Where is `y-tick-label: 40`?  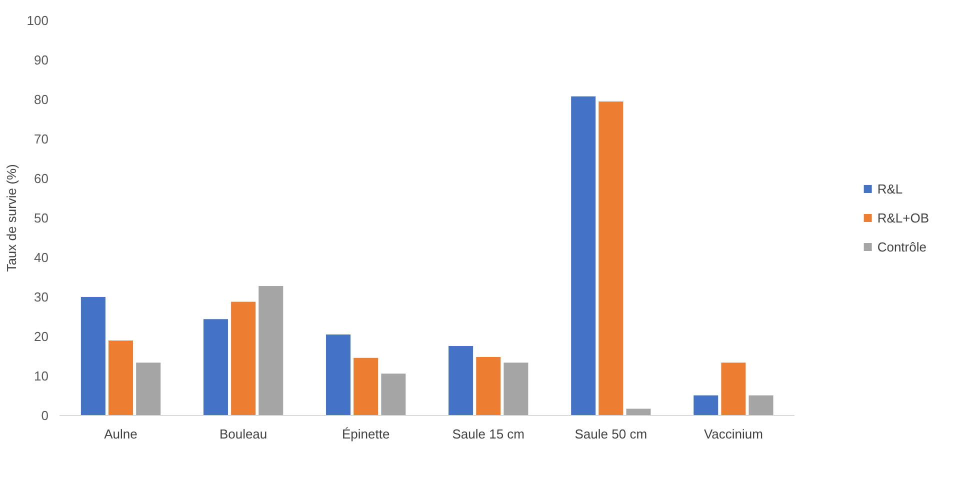
y-tick-label: 40 is located at coordinates (41, 257).